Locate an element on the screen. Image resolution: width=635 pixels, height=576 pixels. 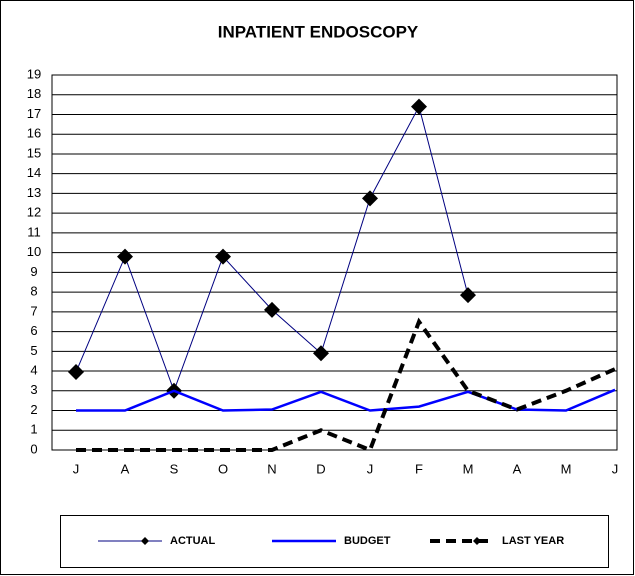
y-tick-label: 18 is located at coordinates (34, 93).